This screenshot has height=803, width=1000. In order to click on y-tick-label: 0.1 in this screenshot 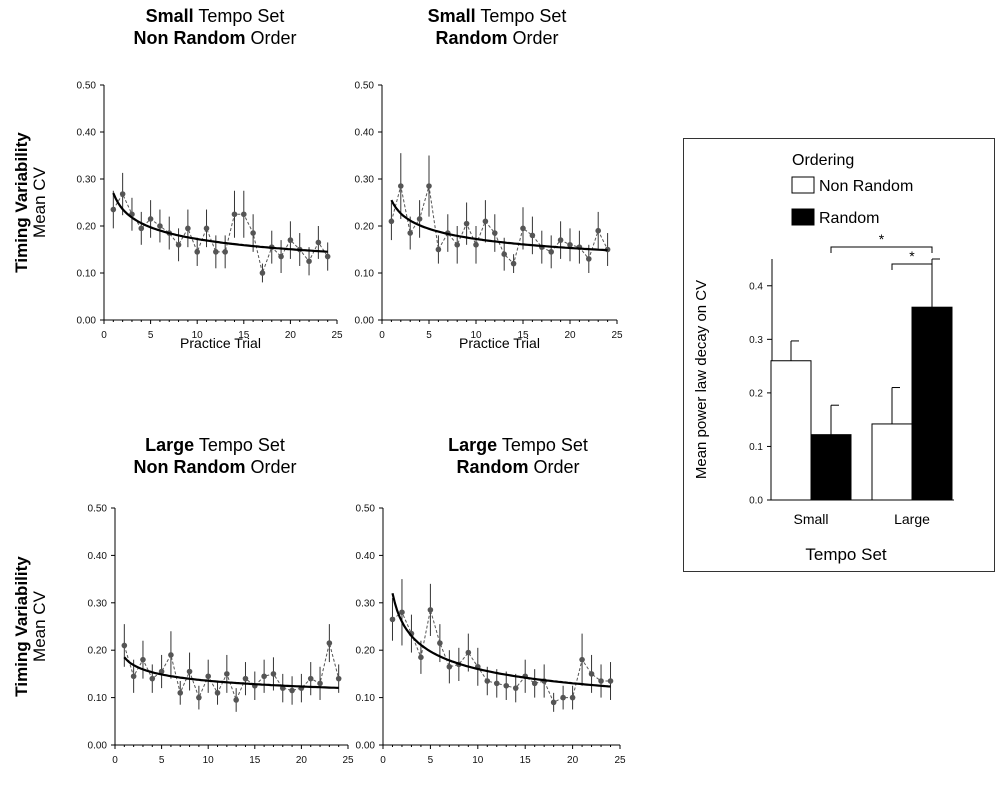, I will do `click(756, 447)`.